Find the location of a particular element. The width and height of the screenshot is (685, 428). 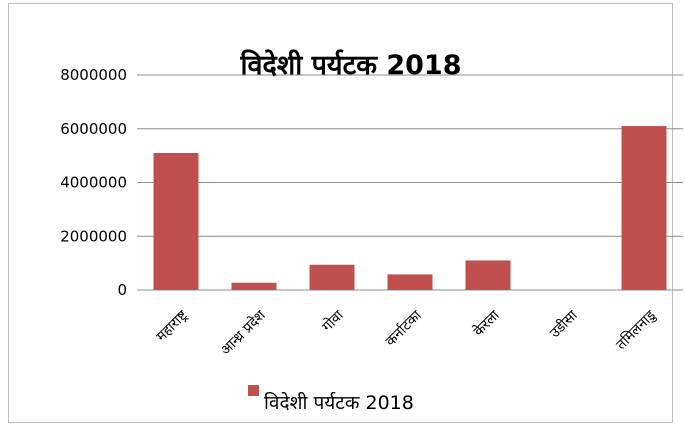

y-axis-ticks: 0 2000000 4000000 6000000 8000000 is located at coordinates (93, 182).